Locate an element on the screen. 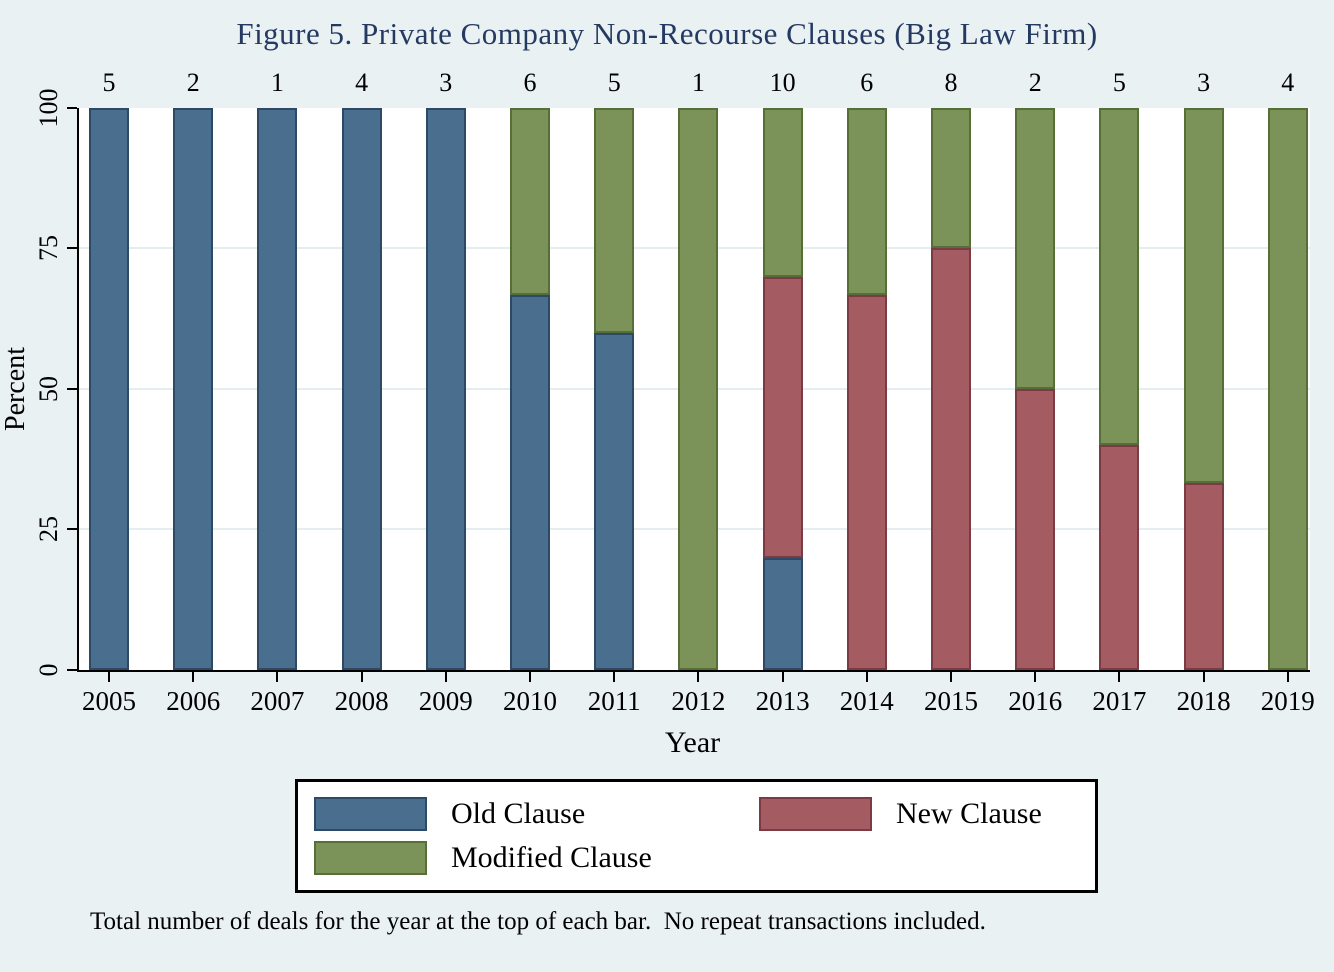 This screenshot has height=972, width=1334. legend-entry-new-clause: New Clause is located at coordinates (927, 814).